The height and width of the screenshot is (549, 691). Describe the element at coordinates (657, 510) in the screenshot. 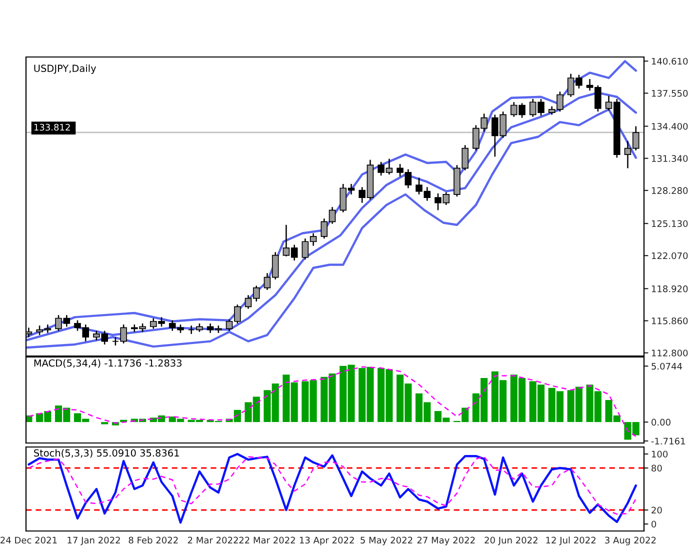

I see `y-tick-label: 20` at that location.